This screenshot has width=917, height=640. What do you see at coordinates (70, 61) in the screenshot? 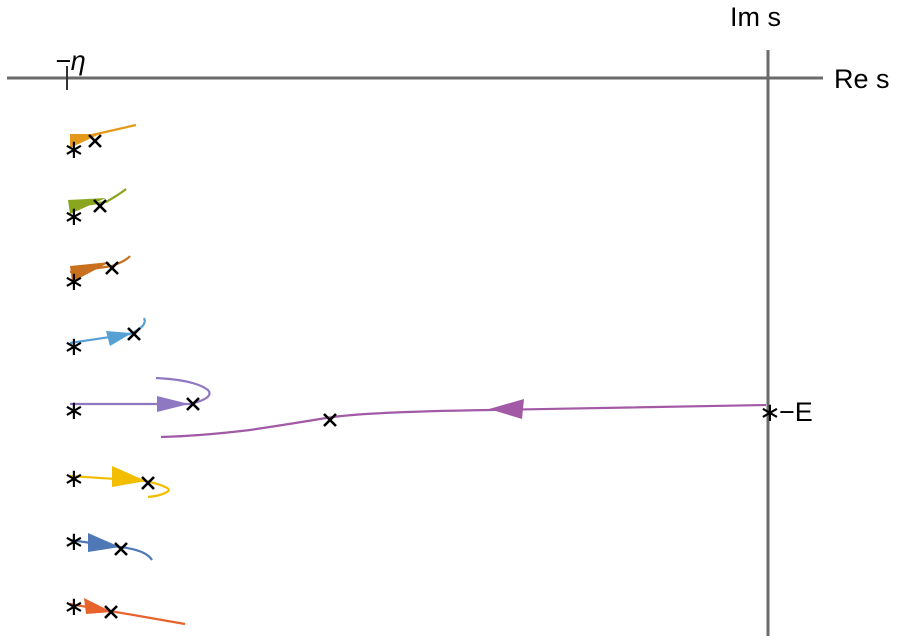
I see `neg-eta-label: −η` at bounding box center [70, 61].